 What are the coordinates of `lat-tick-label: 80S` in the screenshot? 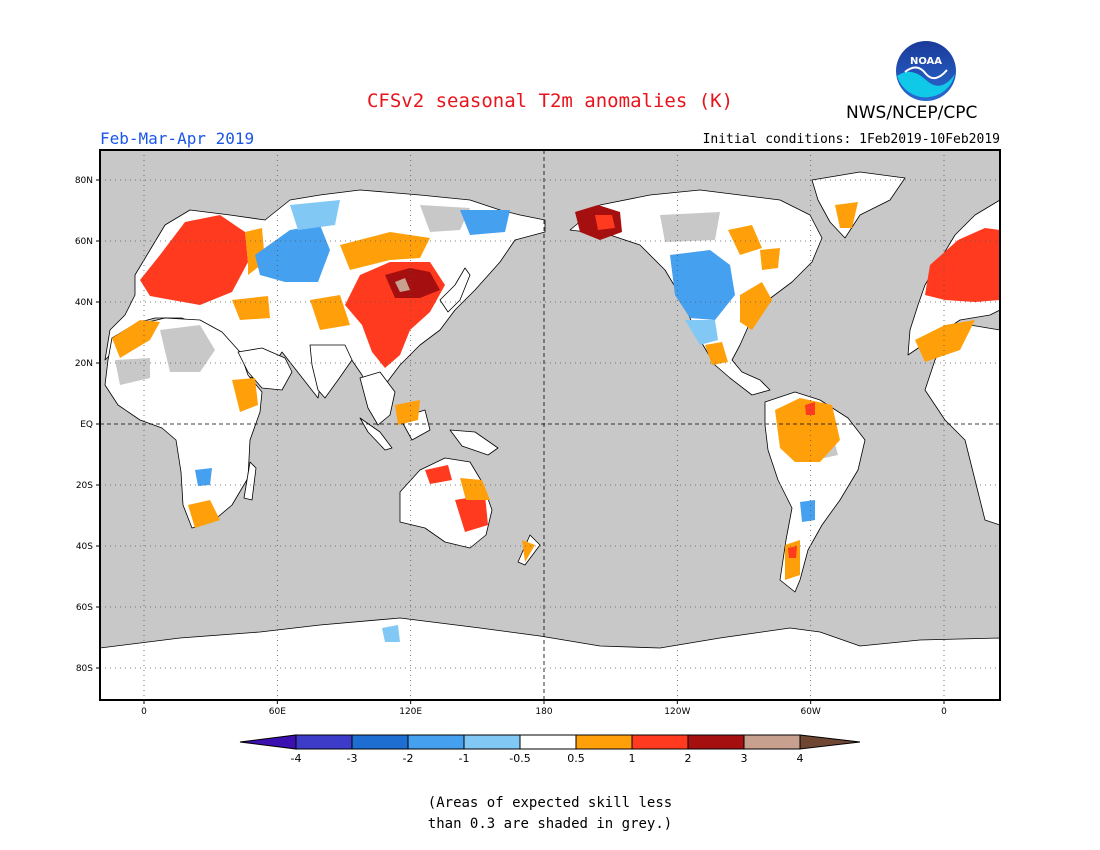 It's located at (84, 669).